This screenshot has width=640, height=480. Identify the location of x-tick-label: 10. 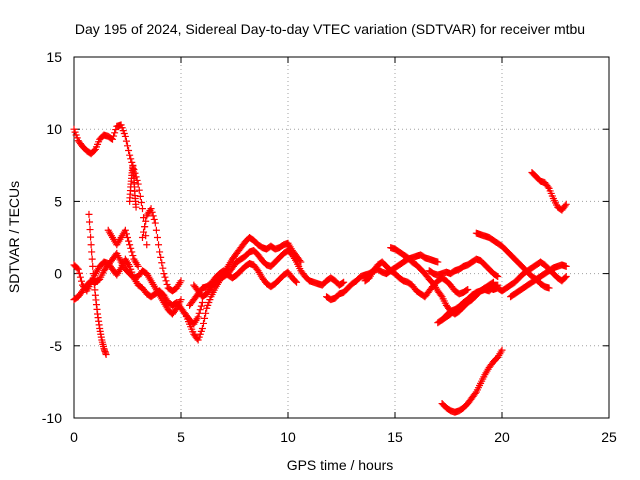
(288, 437).